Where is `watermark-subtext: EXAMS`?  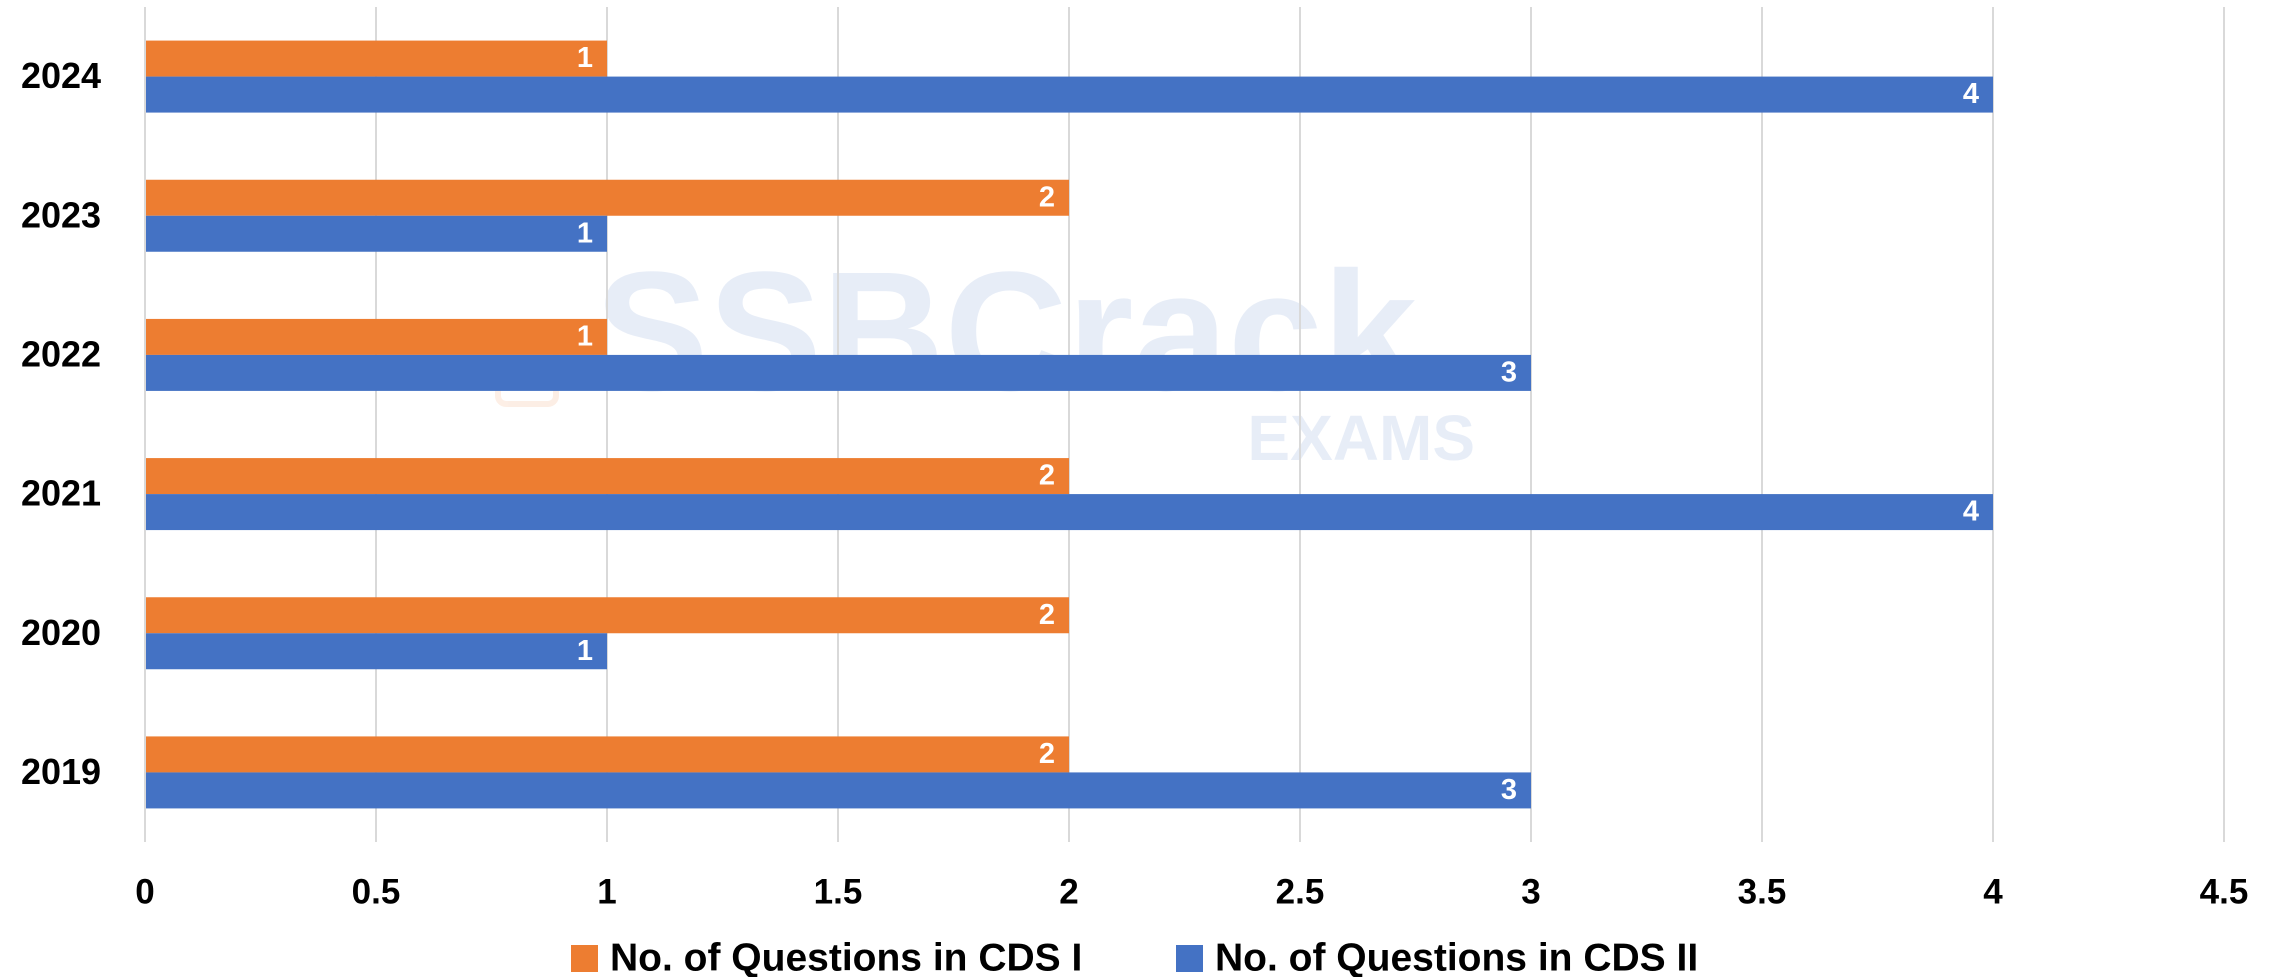 watermark-subtext: EXAMS is located at coordinates (1361, 438).